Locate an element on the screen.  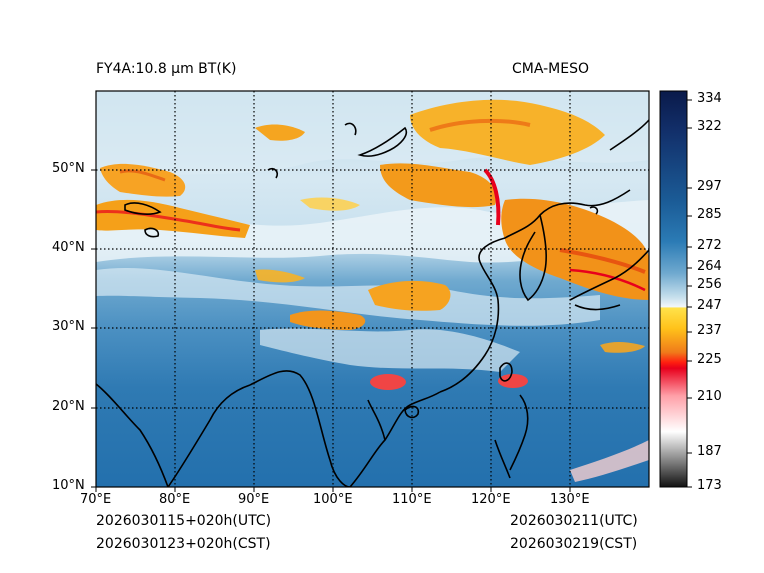
lon-tick-100e: 100°E is located at coordinates (333, 499).